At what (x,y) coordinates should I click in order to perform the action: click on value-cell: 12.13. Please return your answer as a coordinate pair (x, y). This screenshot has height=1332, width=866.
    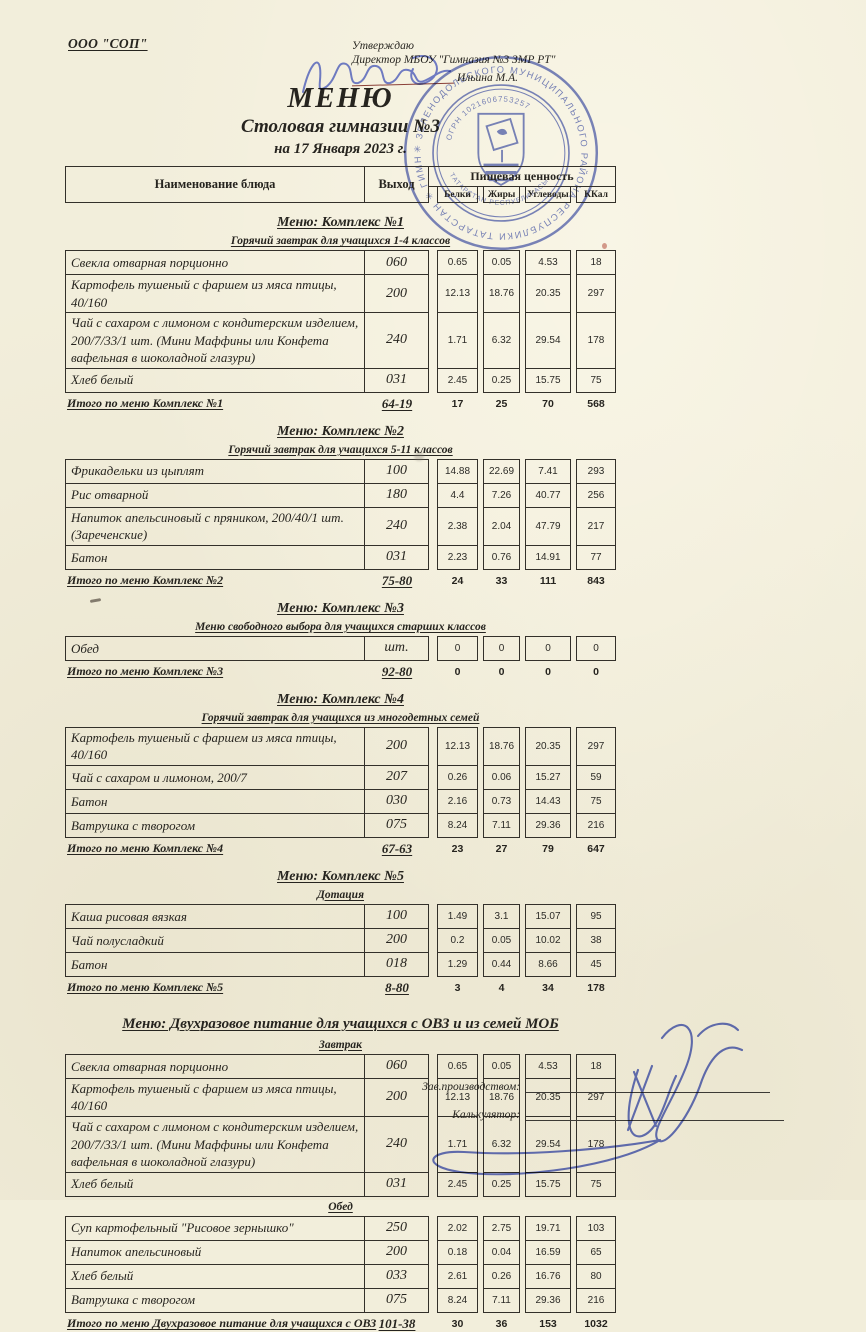
    Looking at the image, I should click on (457, 294).